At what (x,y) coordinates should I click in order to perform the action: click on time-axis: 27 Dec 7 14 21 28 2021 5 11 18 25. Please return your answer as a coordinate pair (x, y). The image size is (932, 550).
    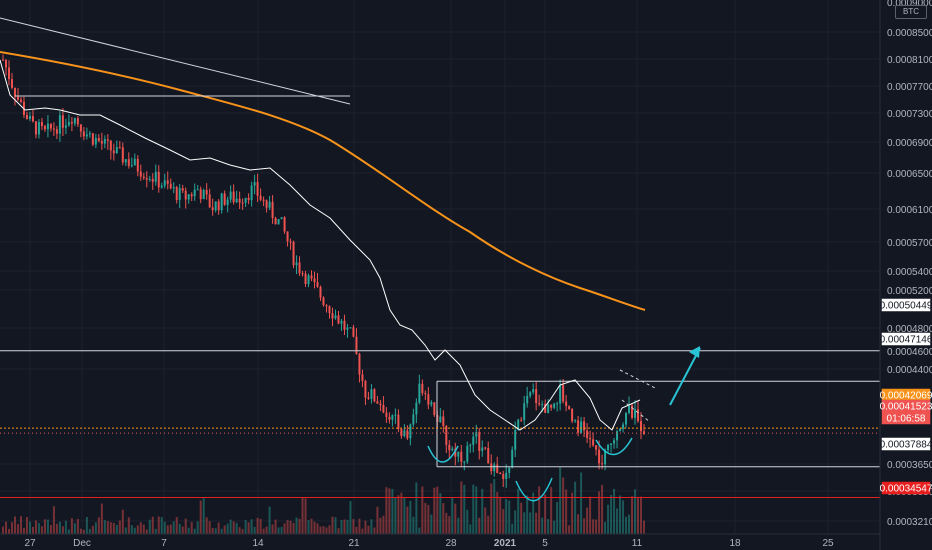
    Looking at the image, I should click on (440, 541).